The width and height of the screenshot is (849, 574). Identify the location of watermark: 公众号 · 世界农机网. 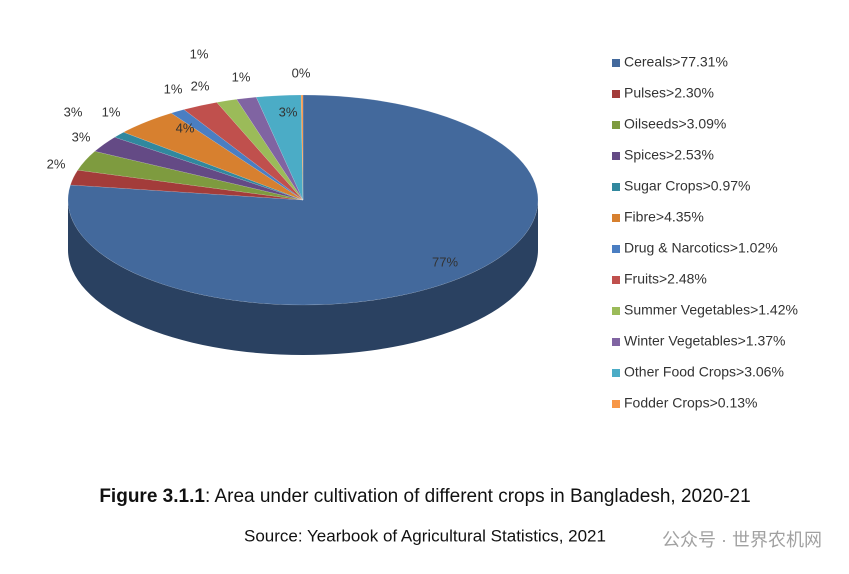
(742, 540).